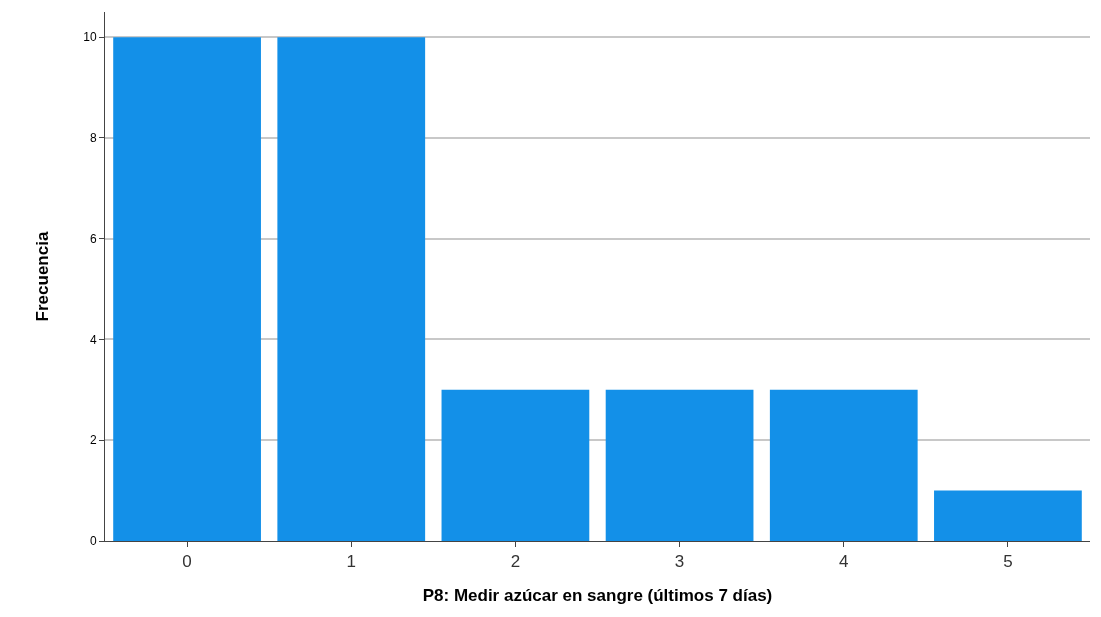 This screenshot has height=617, width=1101. Describe the element at coordinates (93, 238) in the screenshot. I see `y-tick-label: 6` at that location.